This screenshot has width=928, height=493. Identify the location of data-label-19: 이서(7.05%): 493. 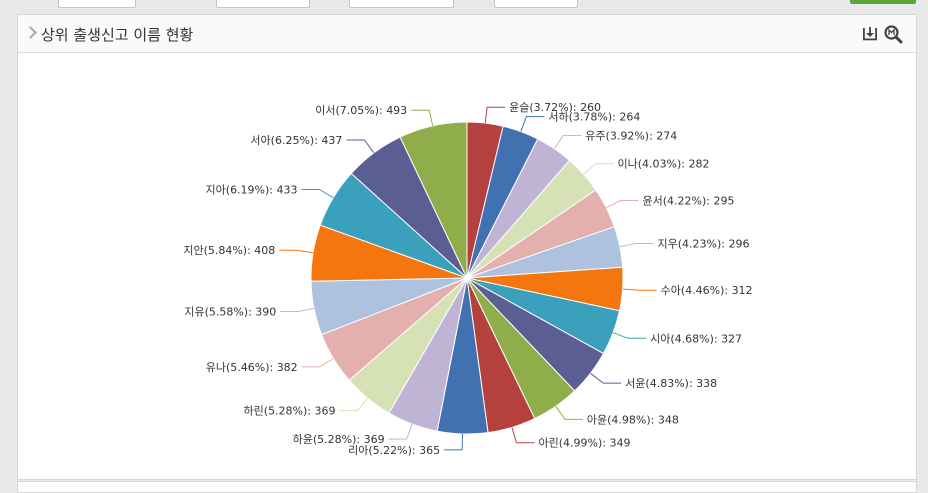
(361, 110).